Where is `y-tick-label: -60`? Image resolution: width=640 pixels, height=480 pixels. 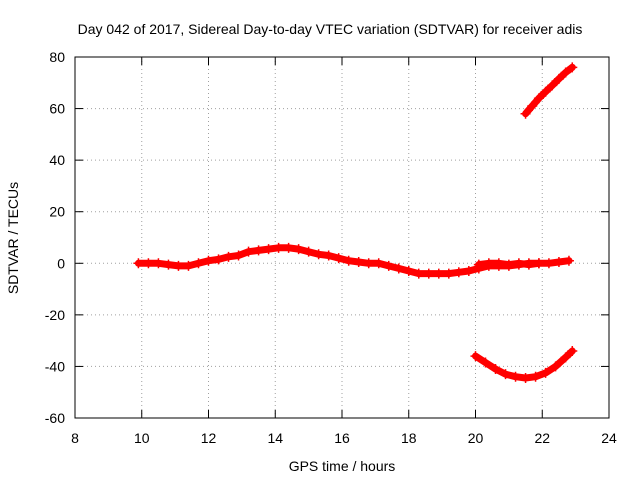
y-tick-label: -60 is located at coordinates (55, 418).